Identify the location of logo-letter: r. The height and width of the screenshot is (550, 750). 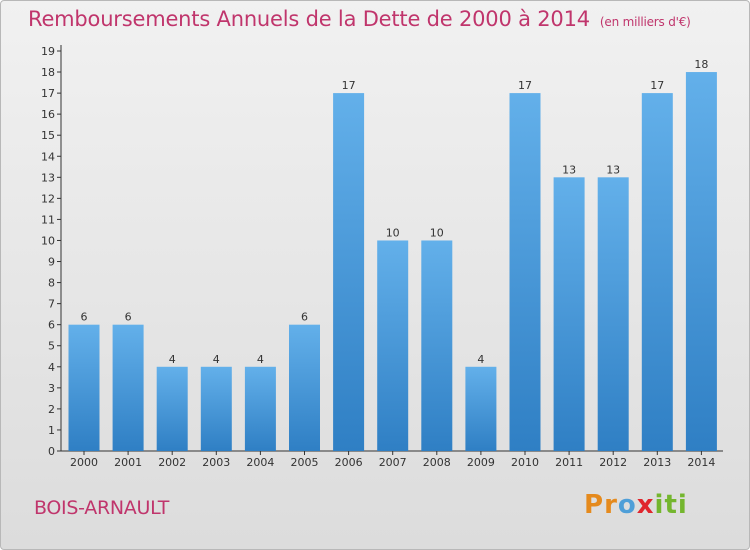
(611, 505).